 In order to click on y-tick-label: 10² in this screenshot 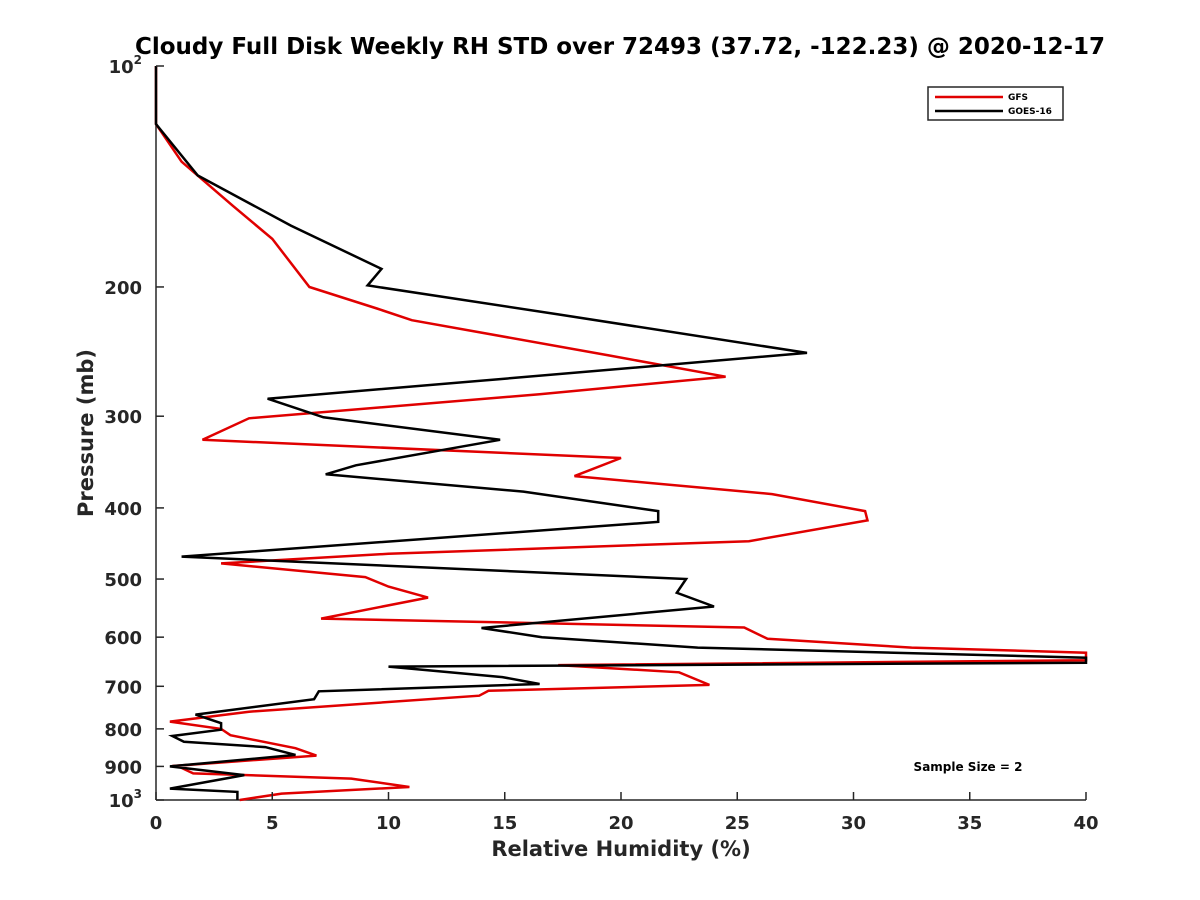, I will do `click(125, 65)`.